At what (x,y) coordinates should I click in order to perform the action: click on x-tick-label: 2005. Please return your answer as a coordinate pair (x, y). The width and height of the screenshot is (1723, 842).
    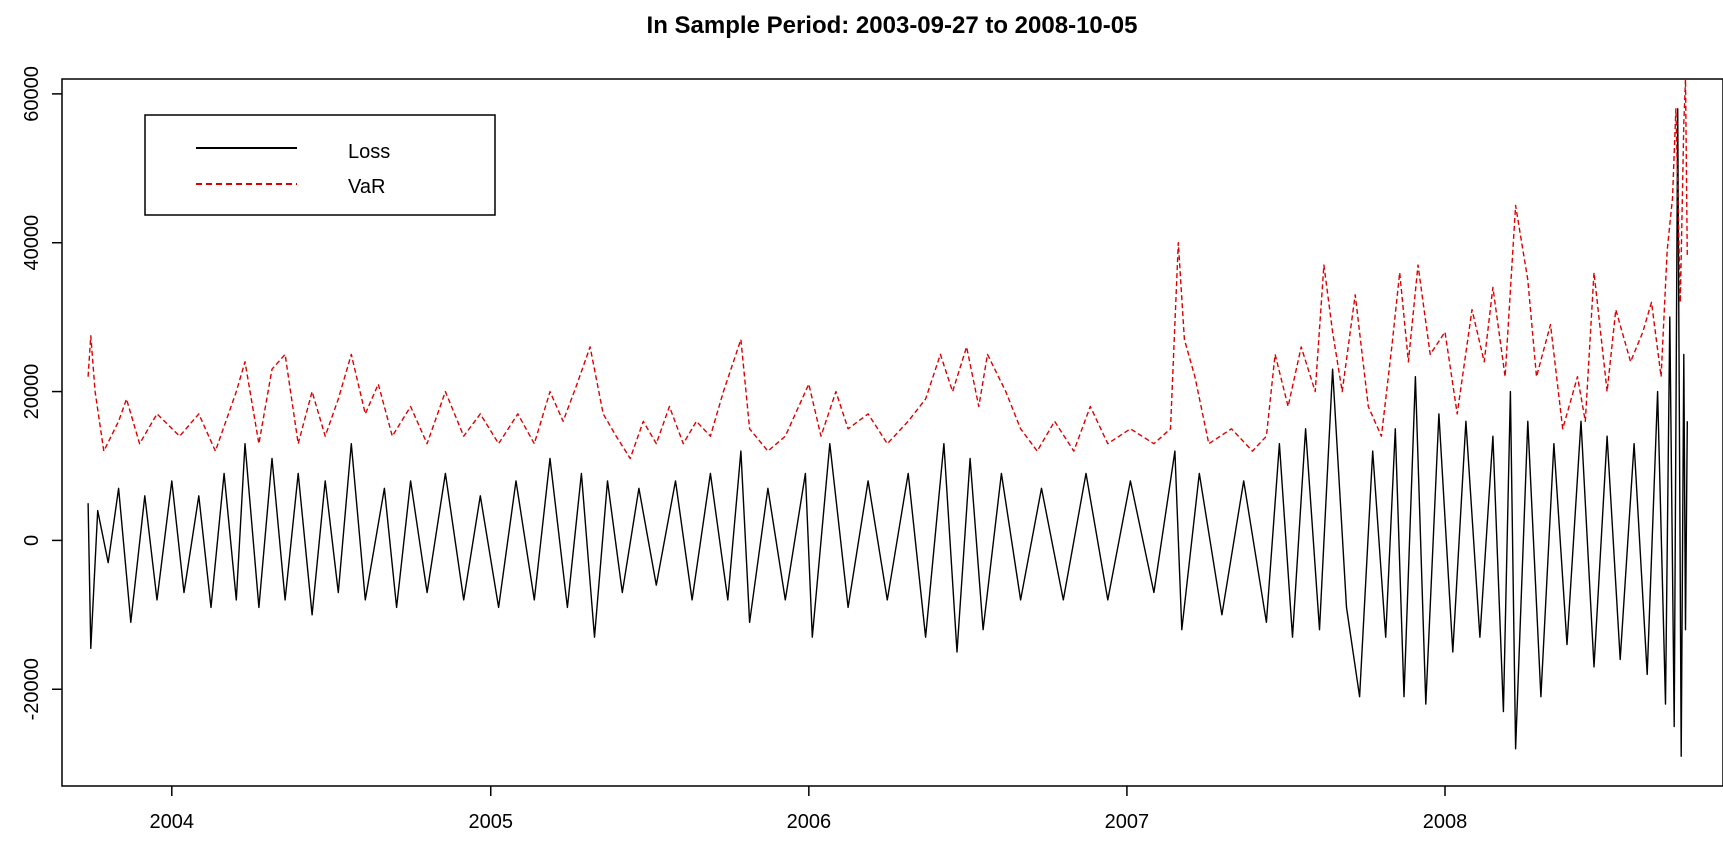
    Looking at the image, I should click on (491, 822).